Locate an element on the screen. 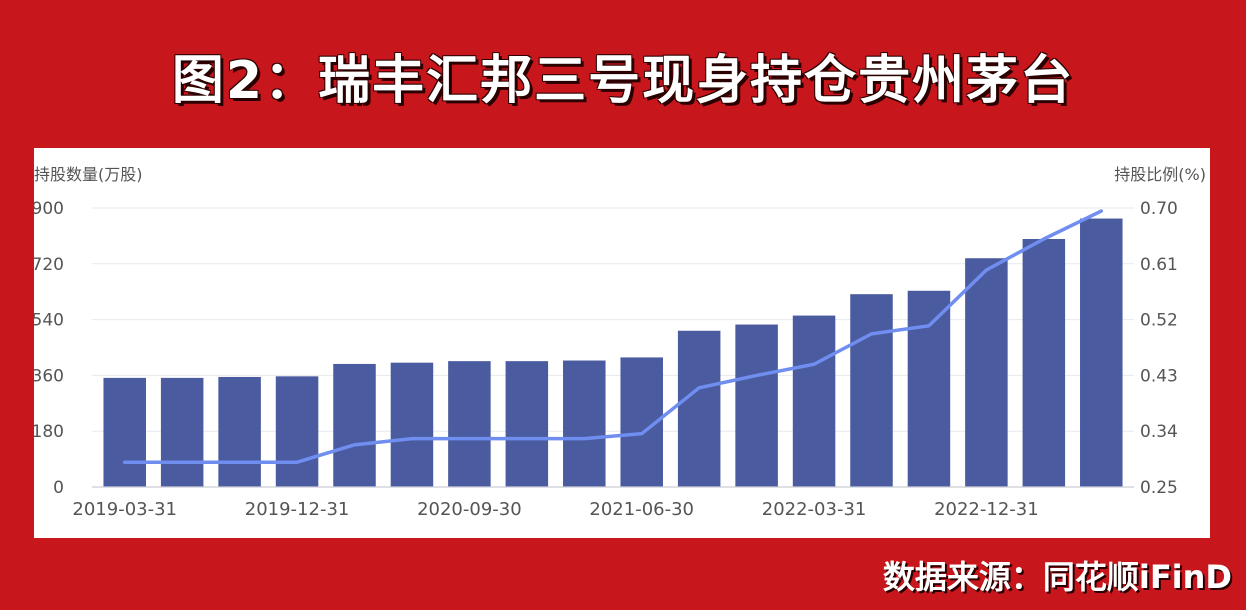  y2-tick-label: 0.70 is located at coordinates (1159, 209).